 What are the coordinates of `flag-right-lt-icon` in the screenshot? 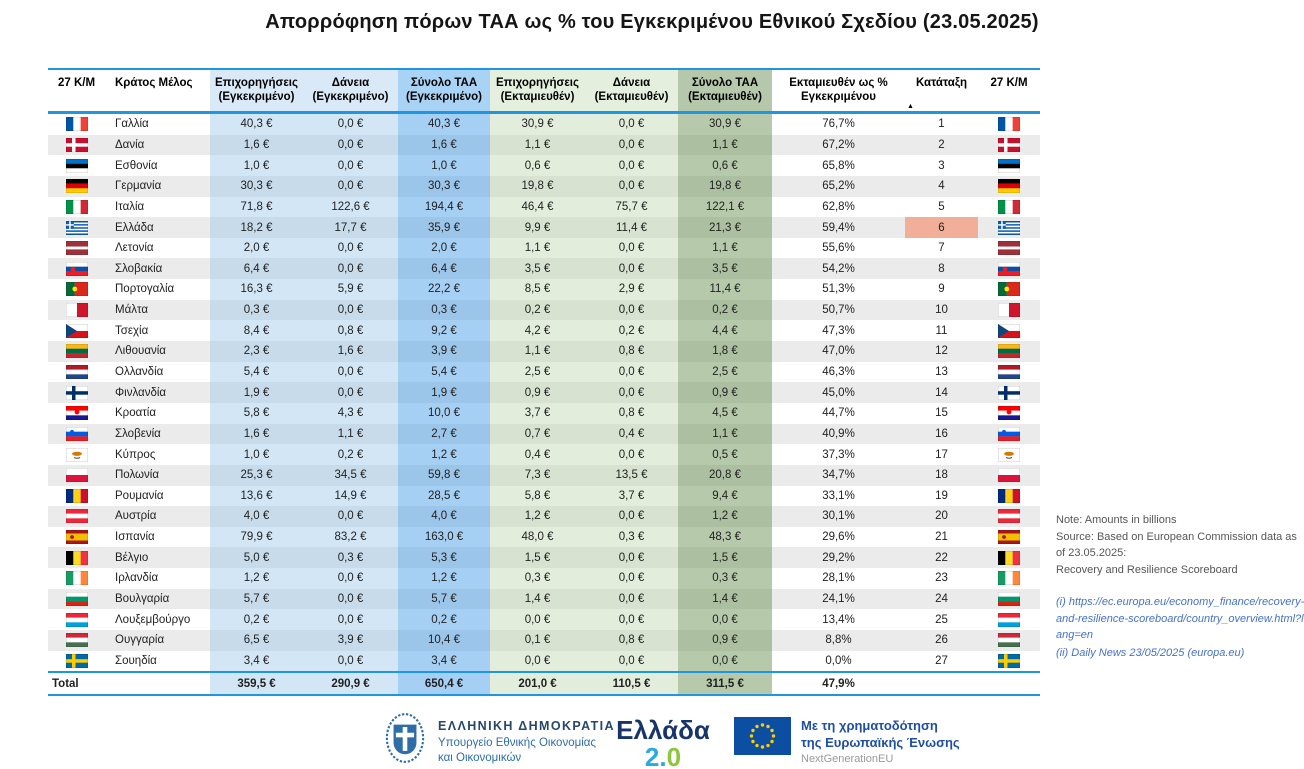 It's located at (1009, 351).